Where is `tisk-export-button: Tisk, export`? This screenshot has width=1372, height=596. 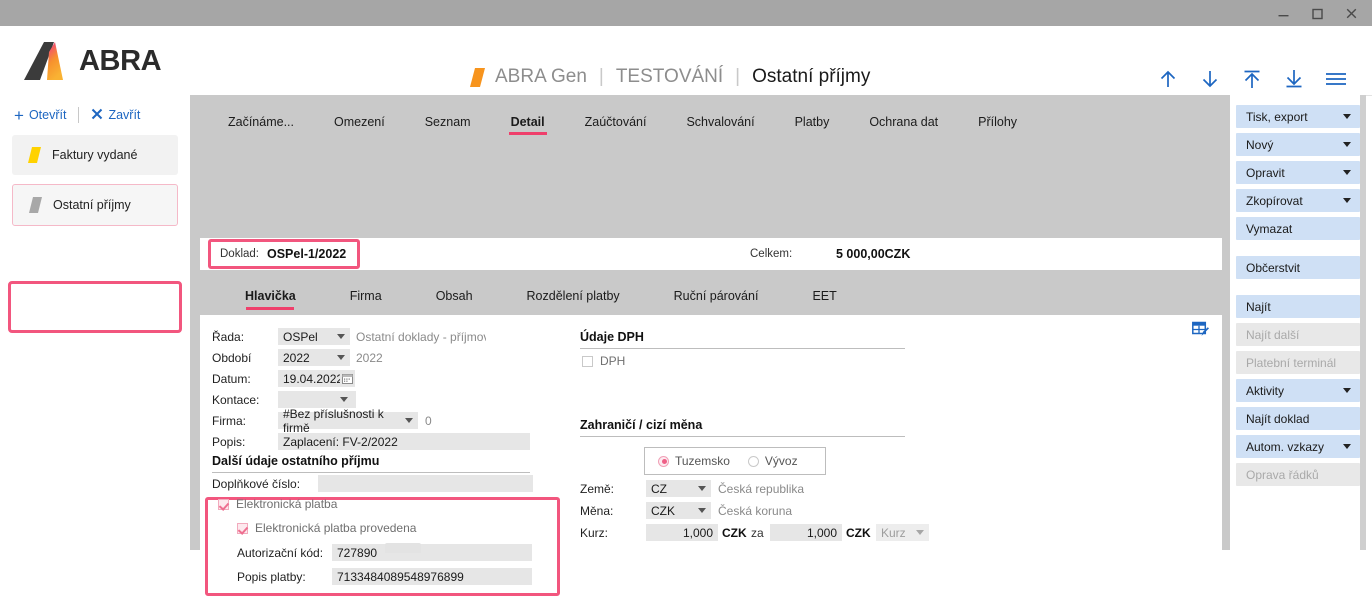
tisk-export-button: Tisk, export is located at coordinates (1298, 116).